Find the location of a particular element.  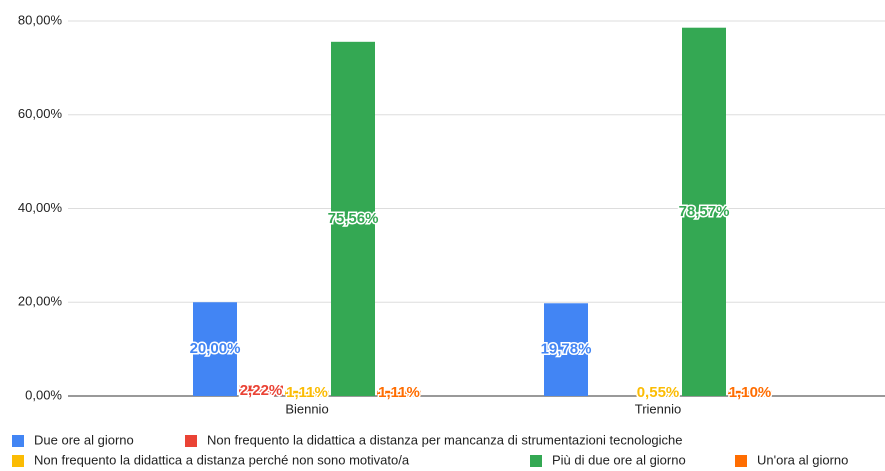

y-tick-label: 40,00% is located at coordinates (40, 207).